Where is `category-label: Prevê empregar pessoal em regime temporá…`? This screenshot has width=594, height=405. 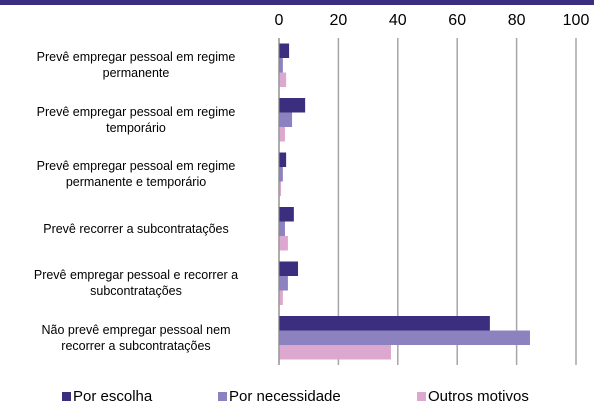
category-label: Prevê empregar pessoal em regime temporá… is located at coordinates (136, 119).